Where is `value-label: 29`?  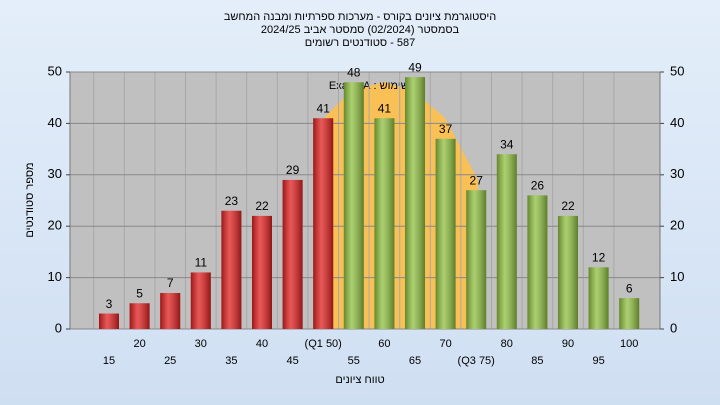
value-label: 29 is located at coordinates (293, 170).